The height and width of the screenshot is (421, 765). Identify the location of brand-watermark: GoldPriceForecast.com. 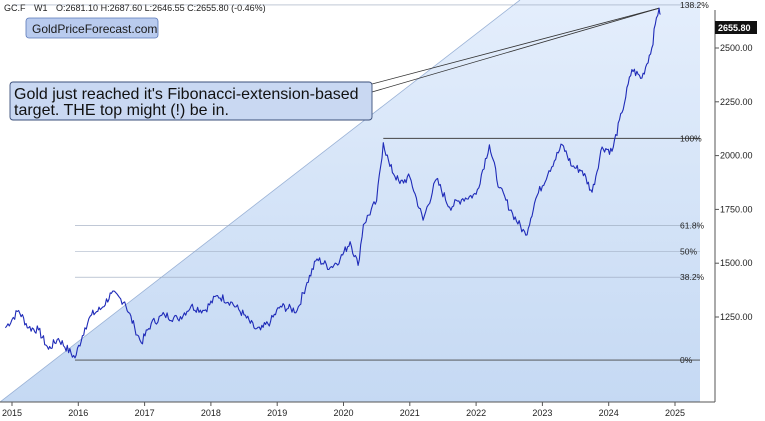
(92, 28).